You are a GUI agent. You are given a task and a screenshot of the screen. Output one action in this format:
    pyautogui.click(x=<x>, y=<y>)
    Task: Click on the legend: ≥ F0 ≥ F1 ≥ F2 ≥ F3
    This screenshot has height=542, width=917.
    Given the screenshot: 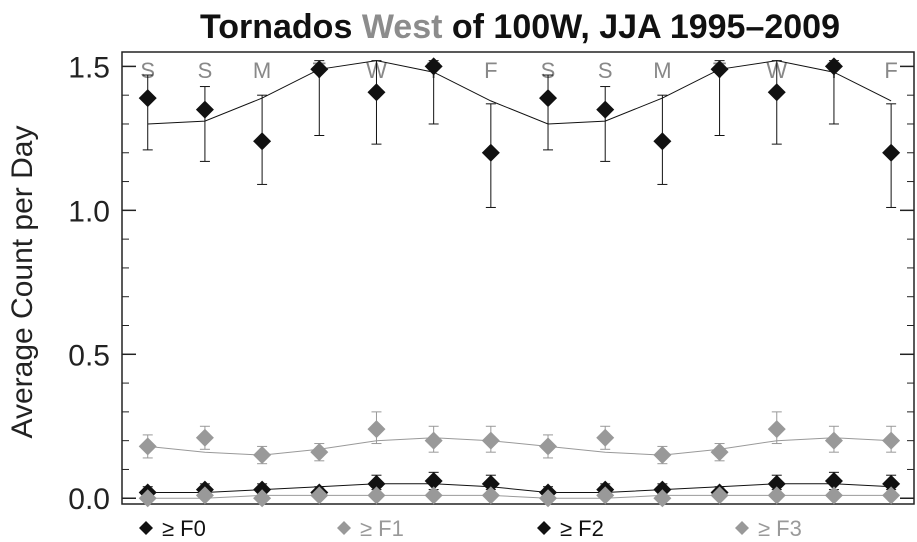 What is the action you would take?
    pyautogui.click(x=470, y=528)
    